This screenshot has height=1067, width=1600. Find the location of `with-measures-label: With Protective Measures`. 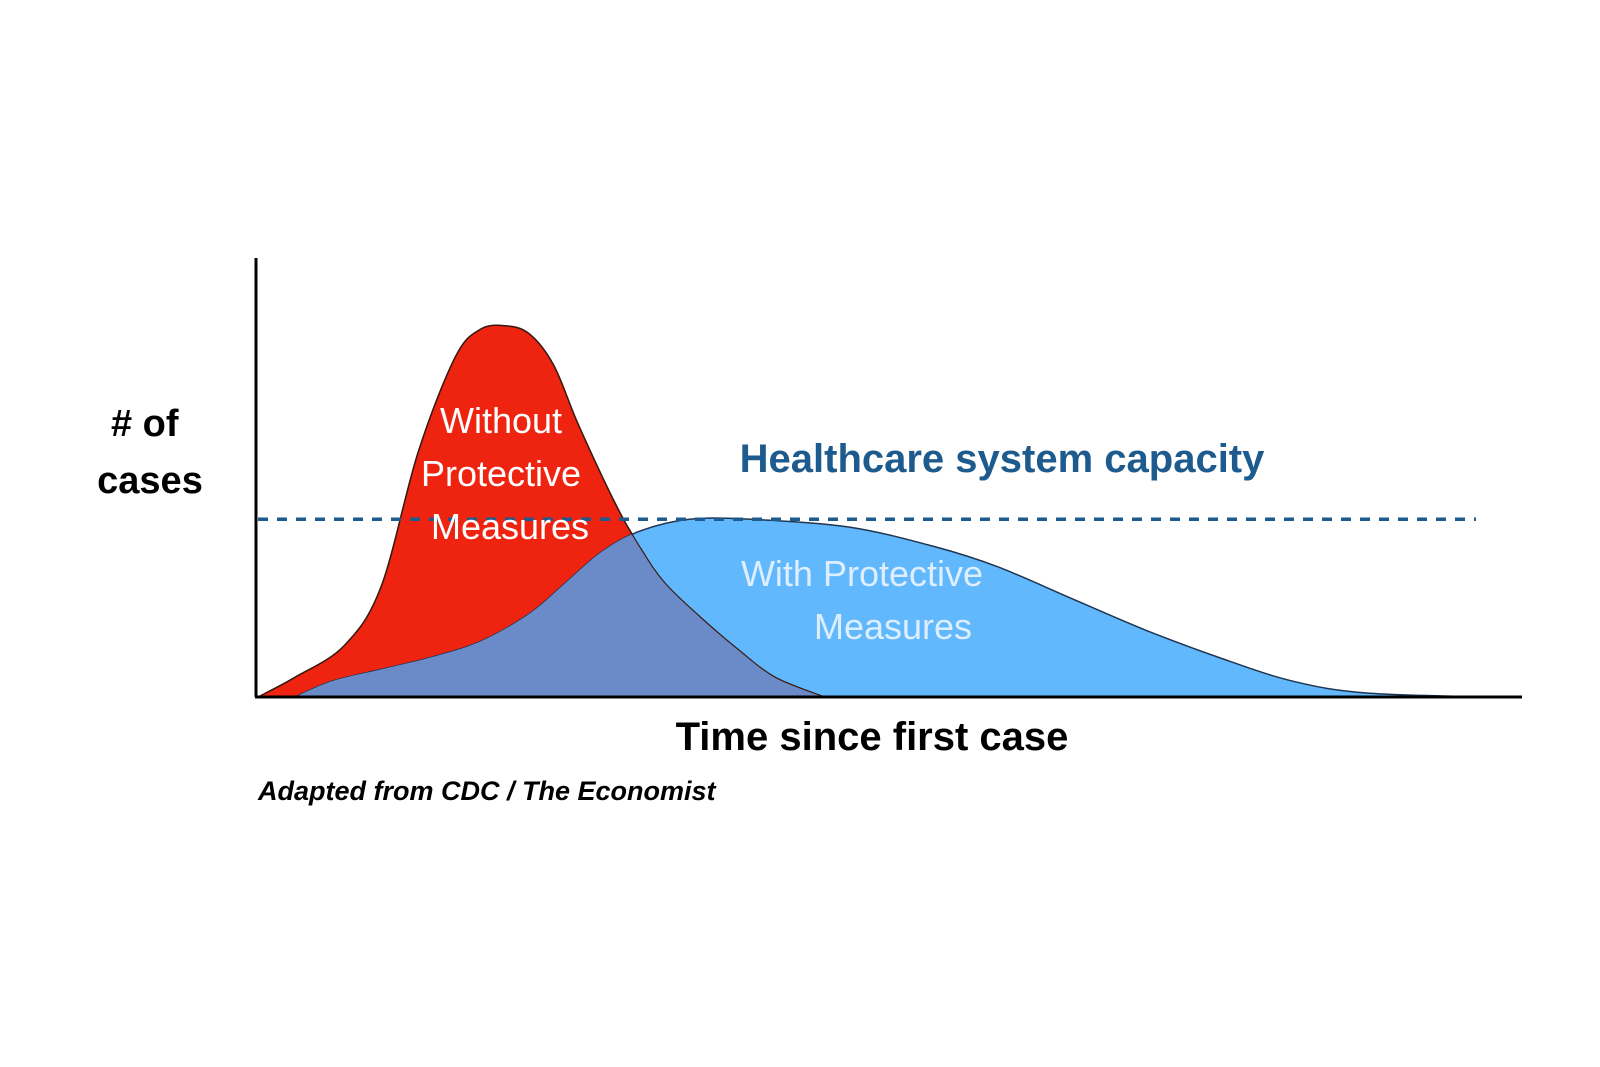

with-measures-label: With Protective Measures is located at coordinates (867, 600).